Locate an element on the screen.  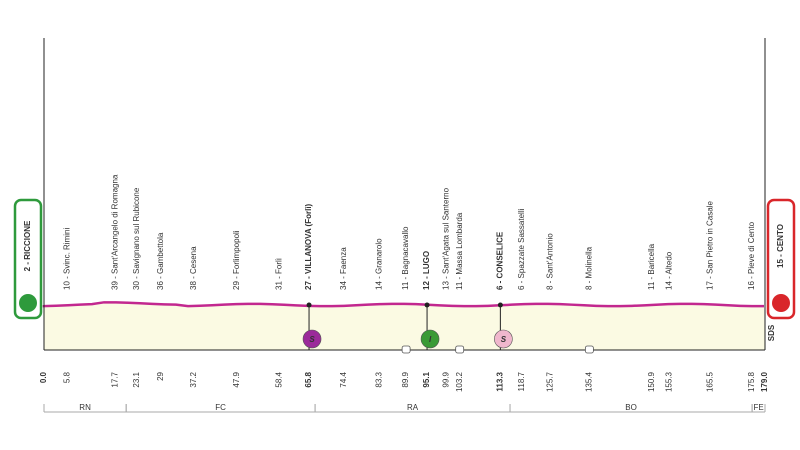
waypoint-label: 36 - Gambettola is located at coordinates (160, 261).